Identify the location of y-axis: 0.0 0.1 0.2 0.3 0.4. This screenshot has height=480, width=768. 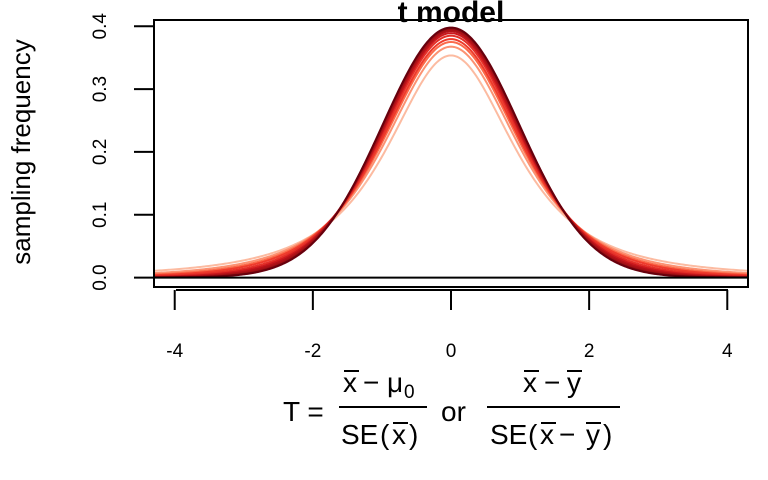
(122, 152).